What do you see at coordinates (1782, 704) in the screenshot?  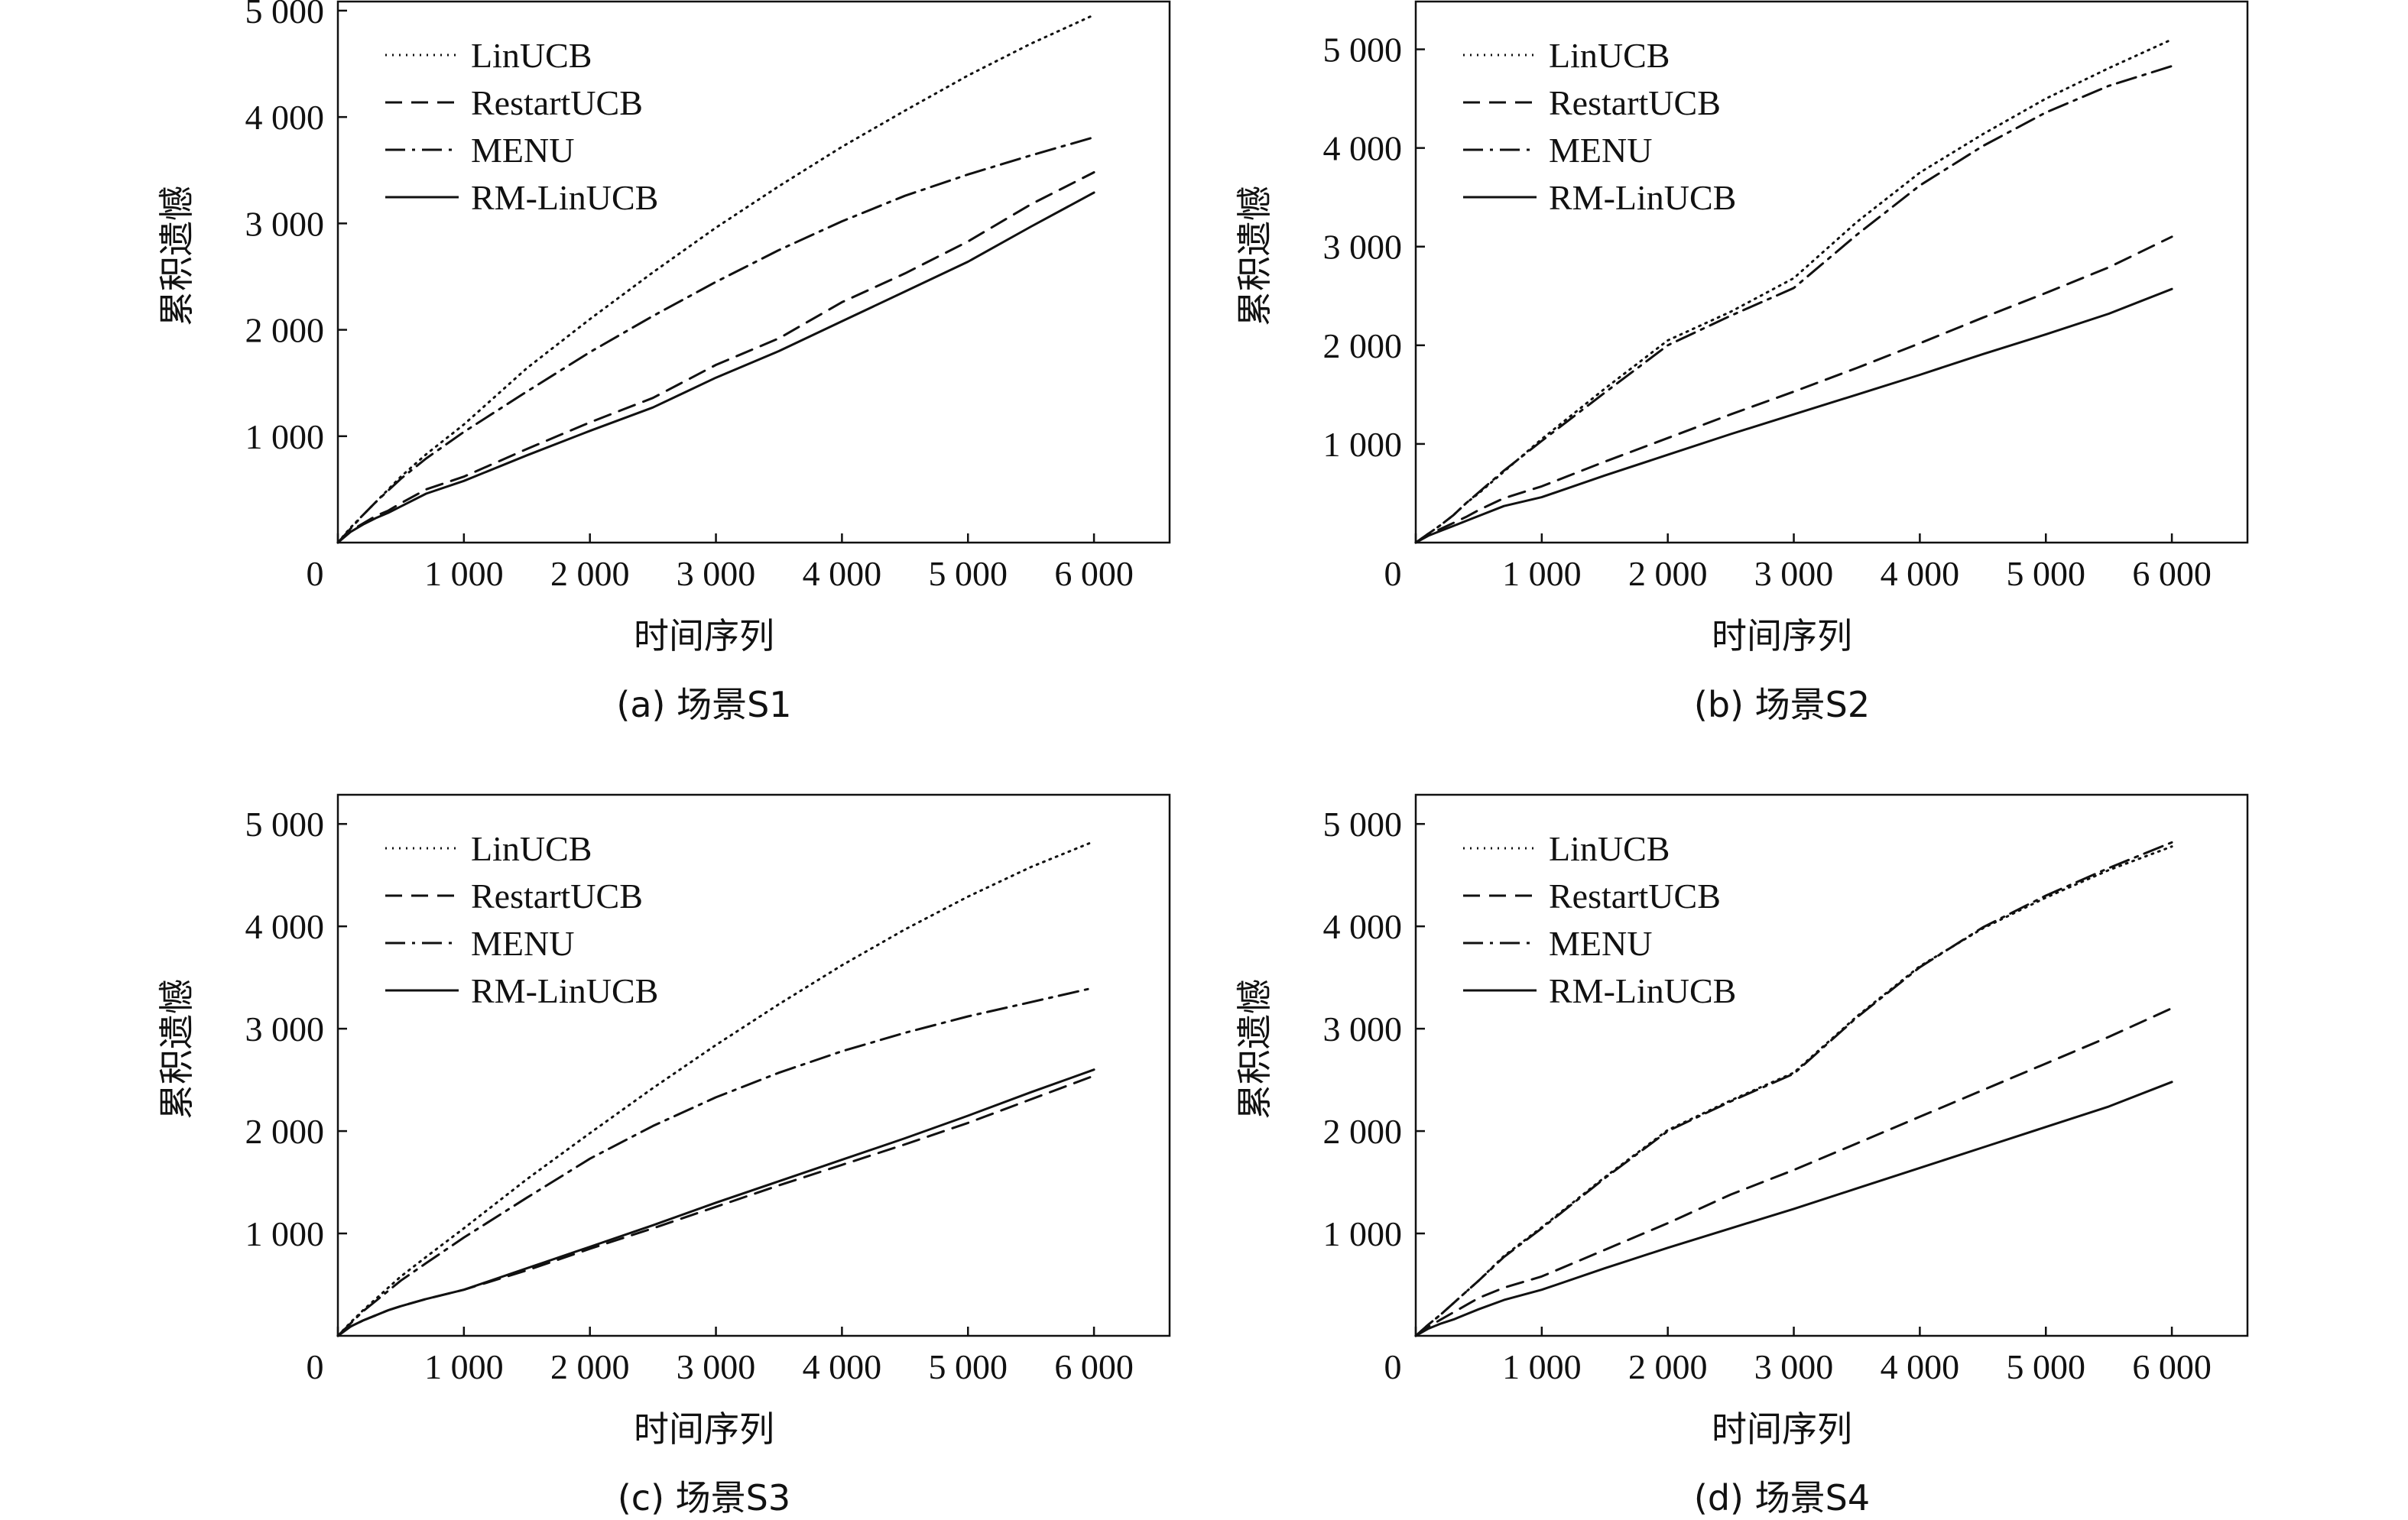 I see `chart-caption: (b) 场景S2` at bounding box center [1782, 704].